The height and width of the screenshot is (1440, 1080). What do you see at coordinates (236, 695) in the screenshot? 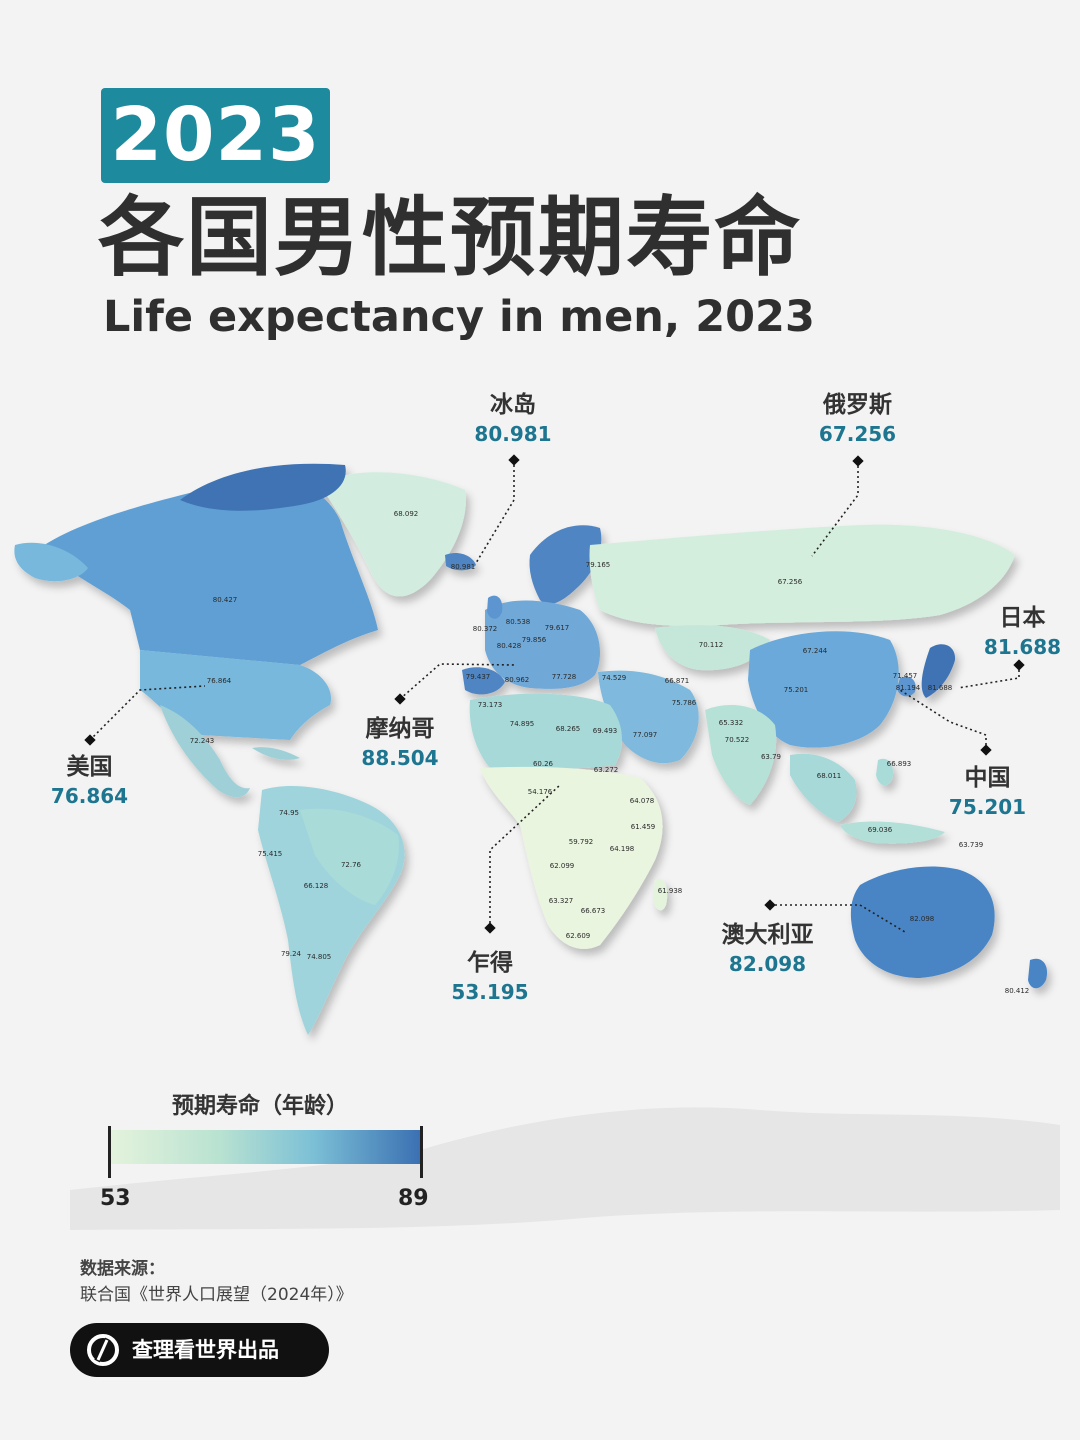
I see `region-usa` at bounding box center [236, 695].